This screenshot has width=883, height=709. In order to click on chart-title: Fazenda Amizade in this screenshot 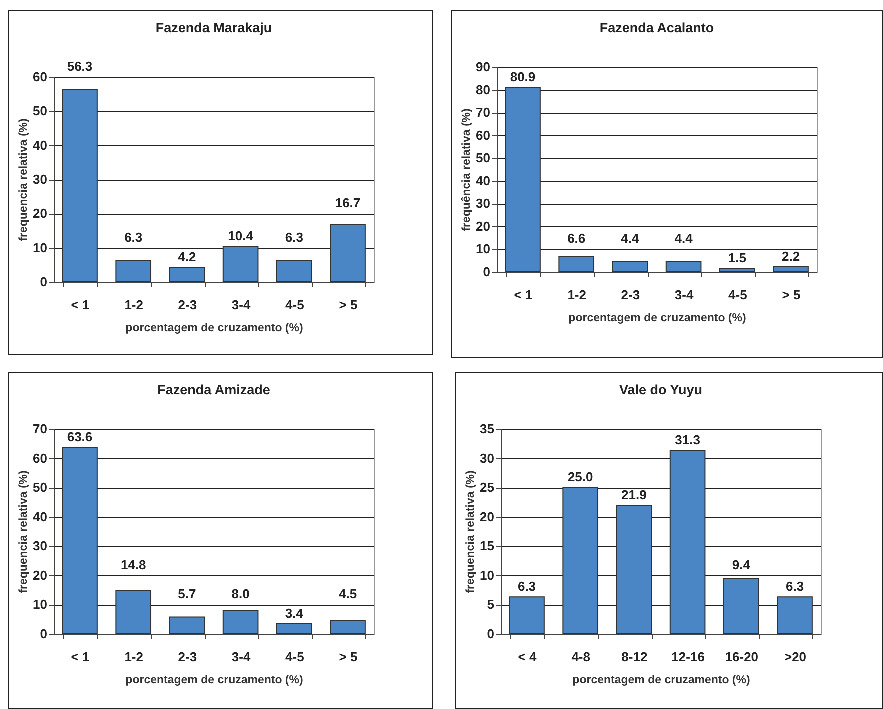, I will do `click(214, 390)`.